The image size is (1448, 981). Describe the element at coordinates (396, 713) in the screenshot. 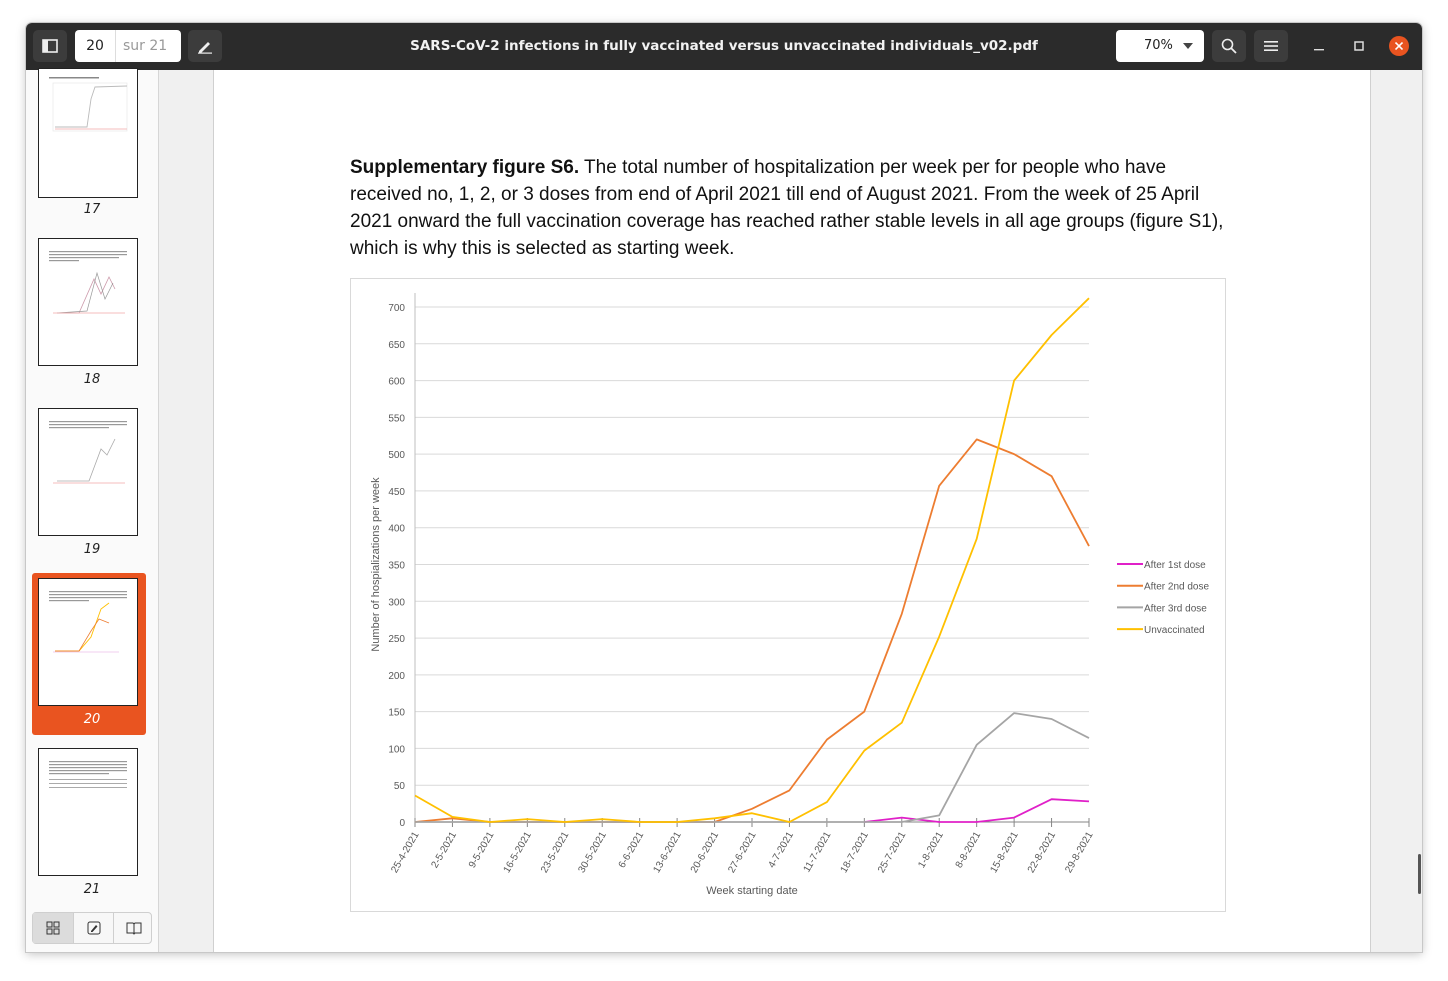

I see `y-tick-label: 150` at that location.